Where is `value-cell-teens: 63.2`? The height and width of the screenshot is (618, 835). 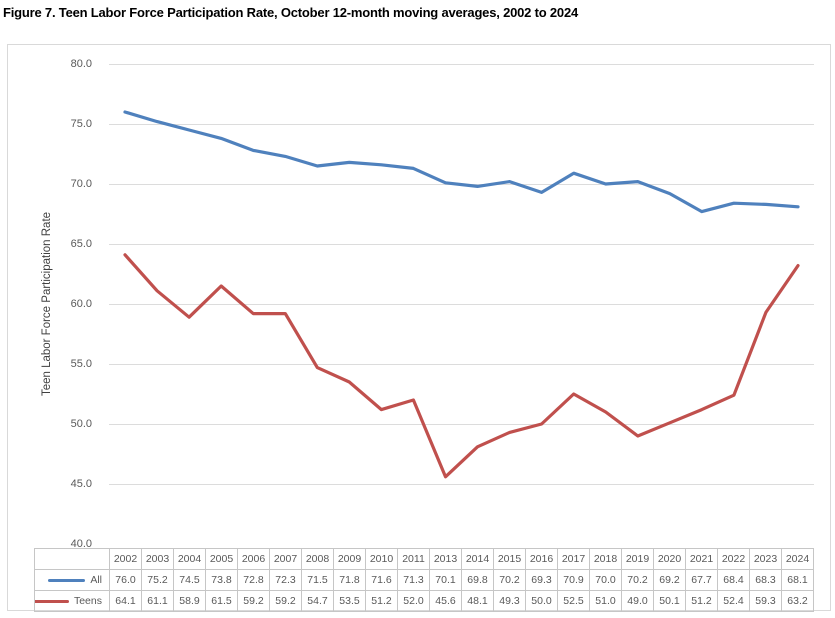 value-cell-teens: 63.2 is located at coordinates (797, 601).